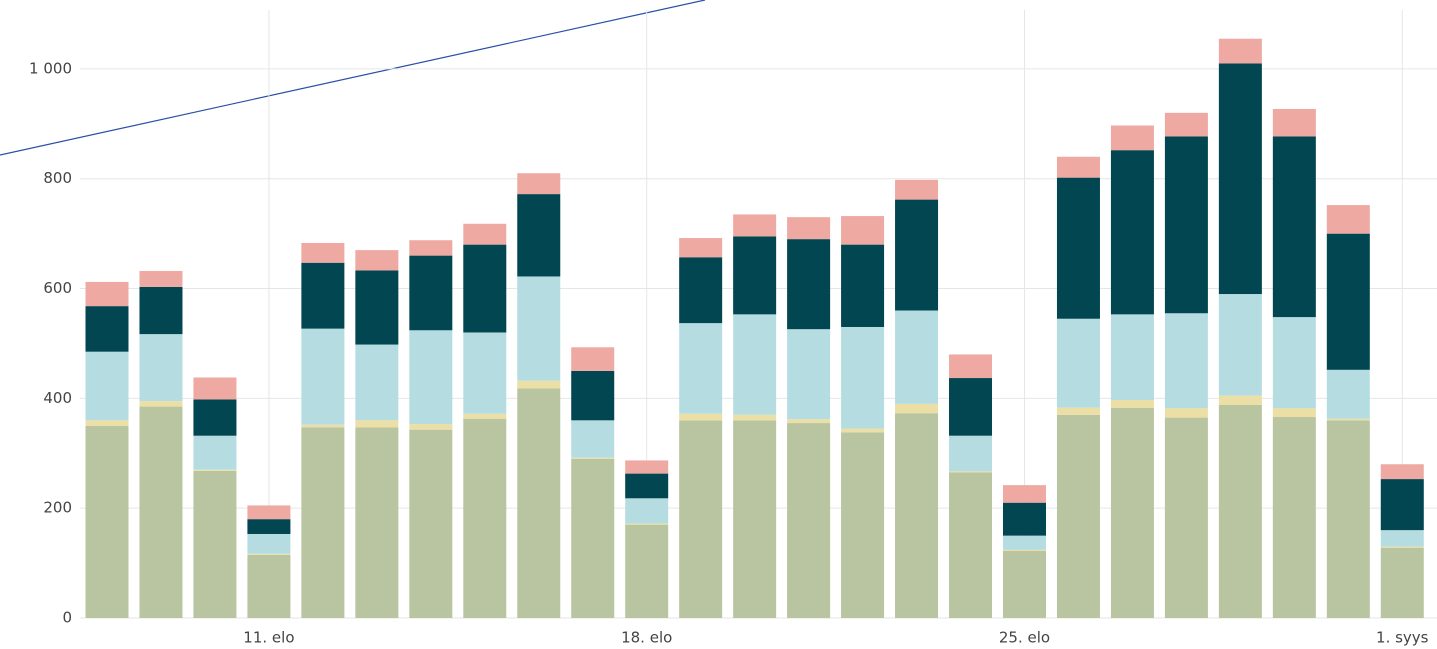 This screenshot has width=1437, height=649. I want to click on x-tick-label: 18. elo, so click(646, 638).